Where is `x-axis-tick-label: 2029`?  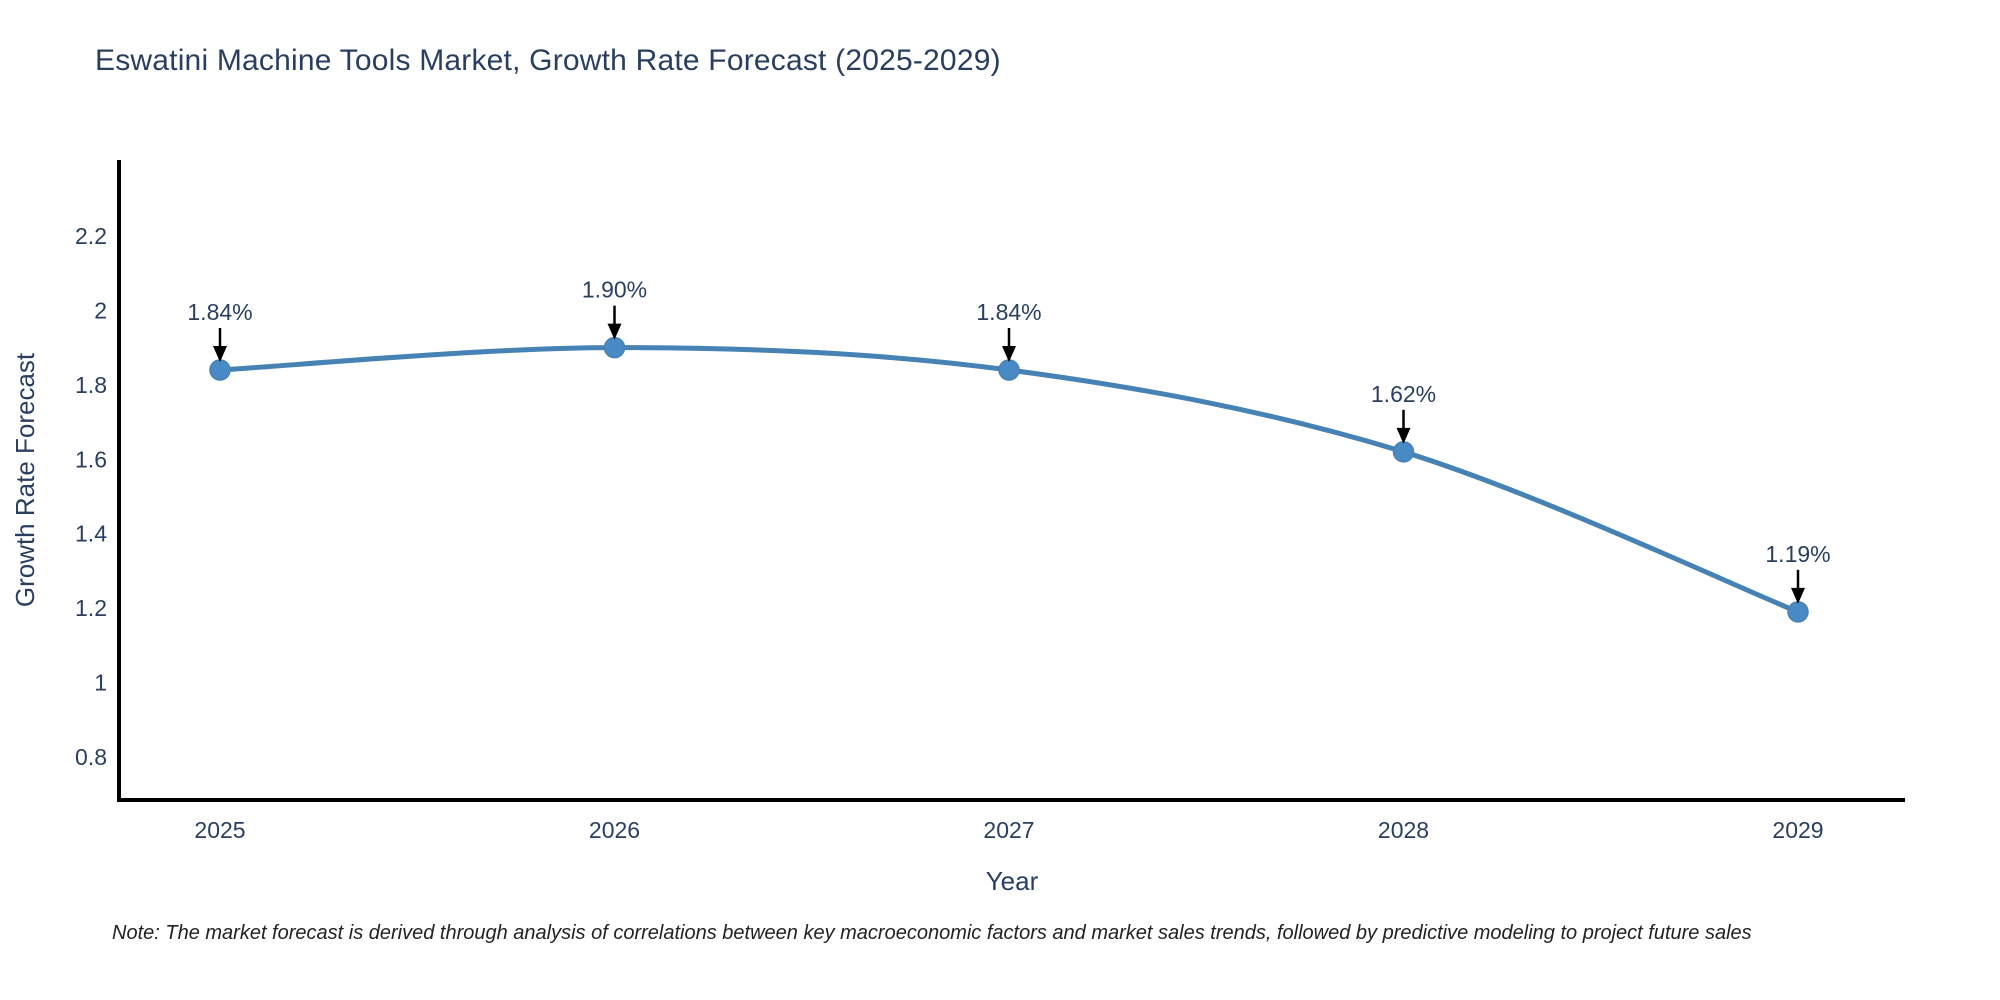 x-axis-tick-label: 2029 is located at coordinates (1797, 830).